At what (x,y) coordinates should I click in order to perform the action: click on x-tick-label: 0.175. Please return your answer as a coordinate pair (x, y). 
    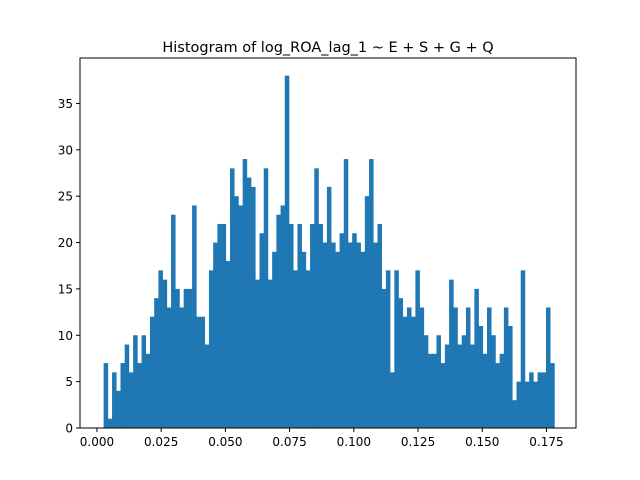
    Looking at the image, I should click on (546, 442).